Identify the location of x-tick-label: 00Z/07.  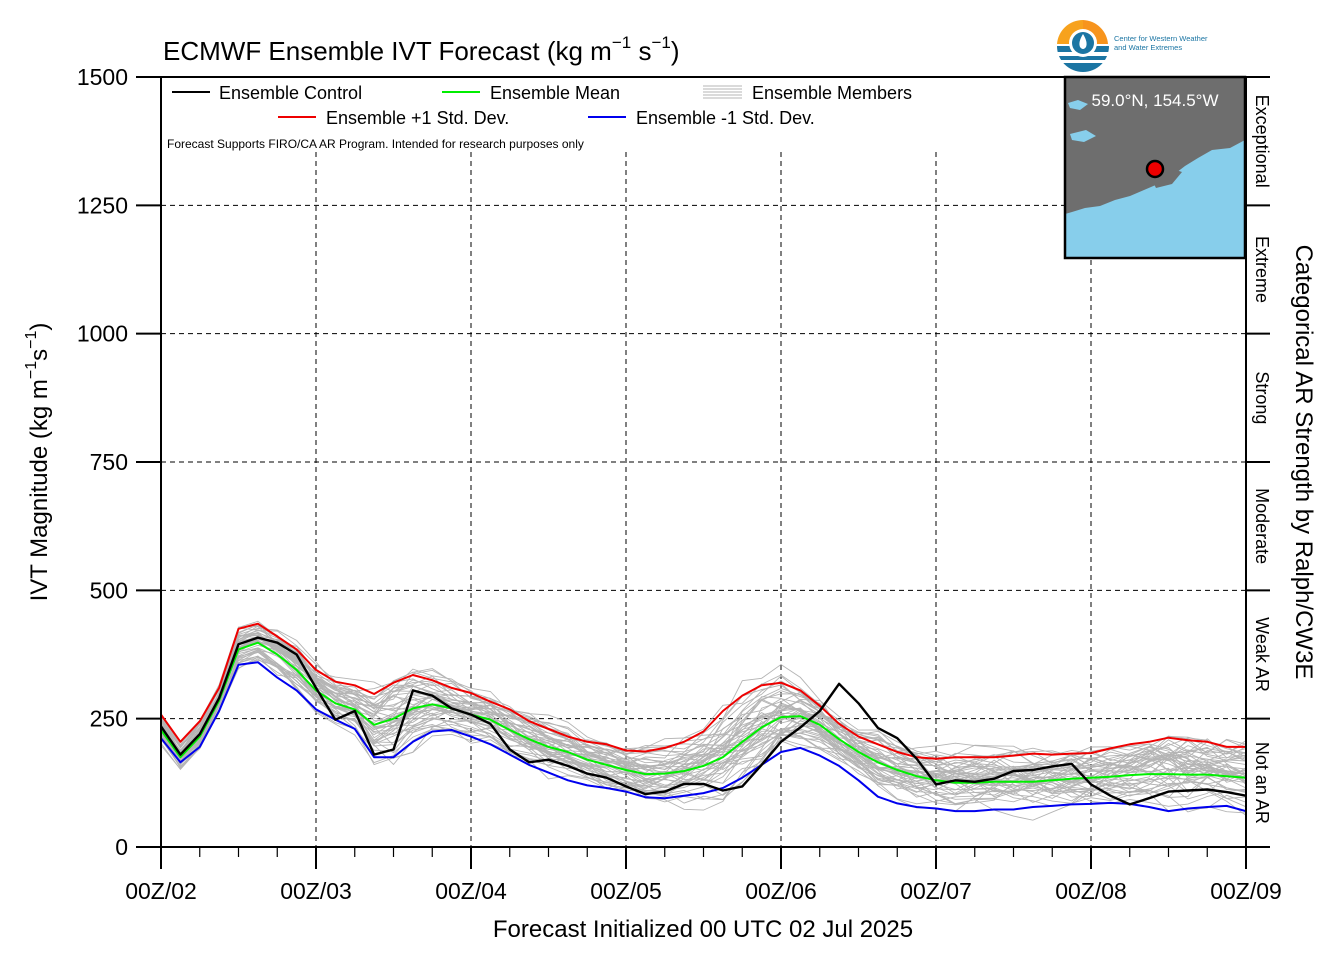
(936, 891).